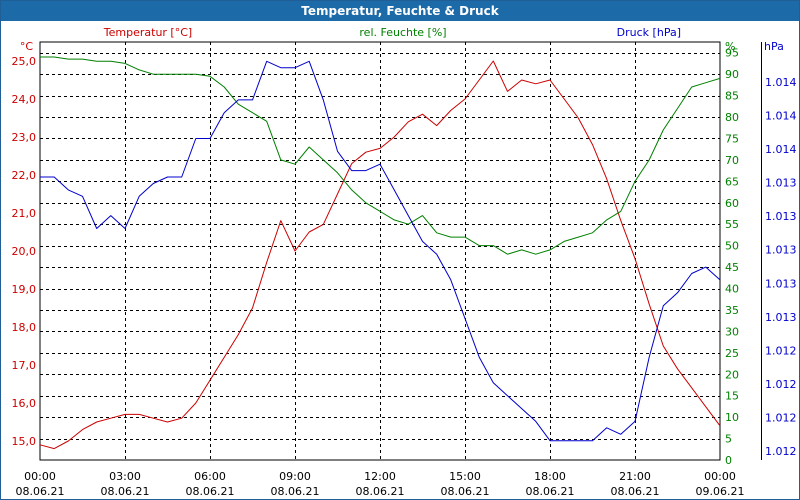  Describe the element at coordinates (728, 460) in the screenshot. I see `humidity-tick: 0` at that location.